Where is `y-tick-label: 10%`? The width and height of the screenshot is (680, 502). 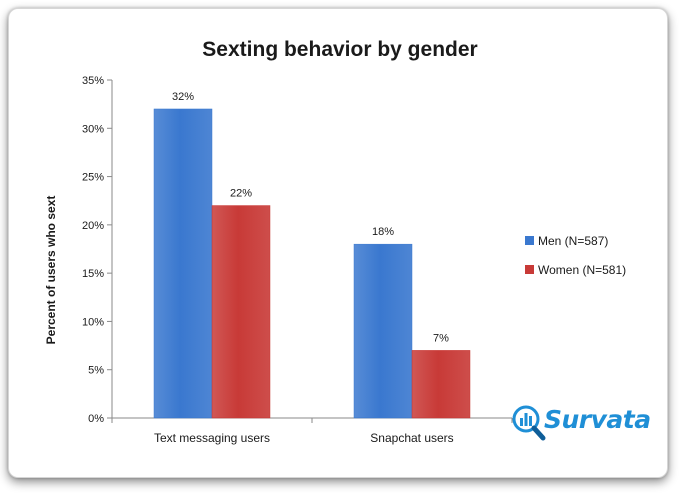
y-tick-label: 10% is located at coordinates (93, 322).